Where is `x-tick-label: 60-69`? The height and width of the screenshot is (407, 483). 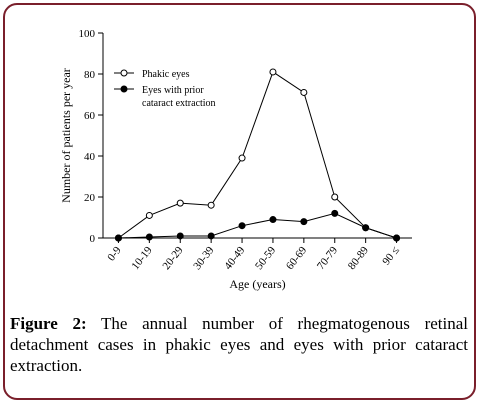
x-tick-label: 60-69 is located at coordinates (297, 258).